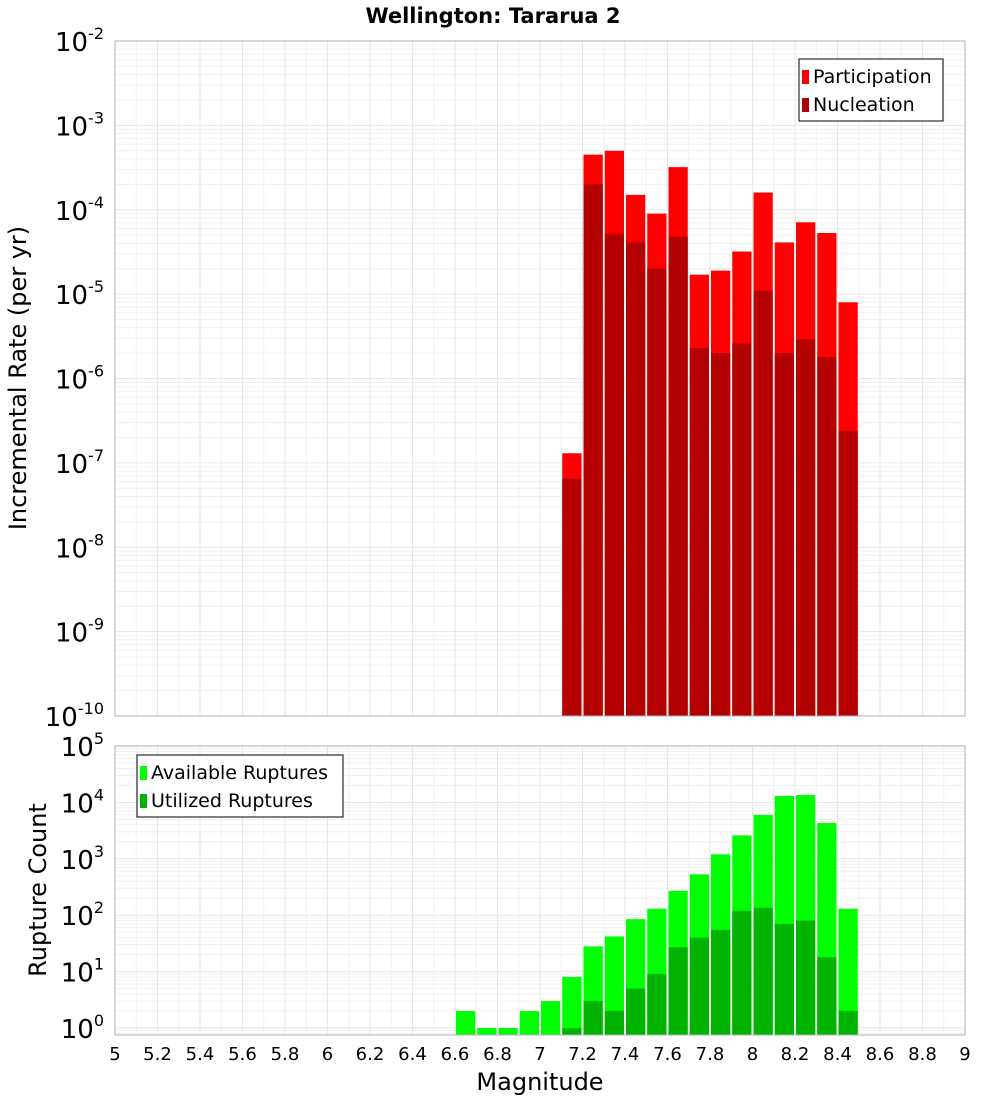  I want to click on x-tick-label: 6, so click(327, 1054).